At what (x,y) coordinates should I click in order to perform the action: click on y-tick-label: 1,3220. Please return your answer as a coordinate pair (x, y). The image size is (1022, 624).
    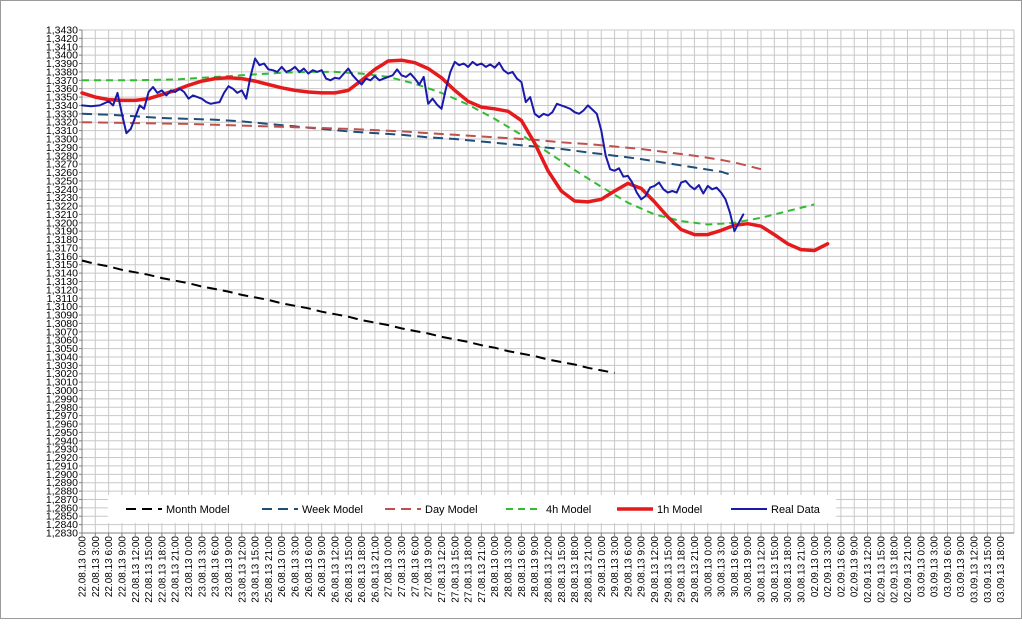
    Looking at the image, I should click on (62, 207).